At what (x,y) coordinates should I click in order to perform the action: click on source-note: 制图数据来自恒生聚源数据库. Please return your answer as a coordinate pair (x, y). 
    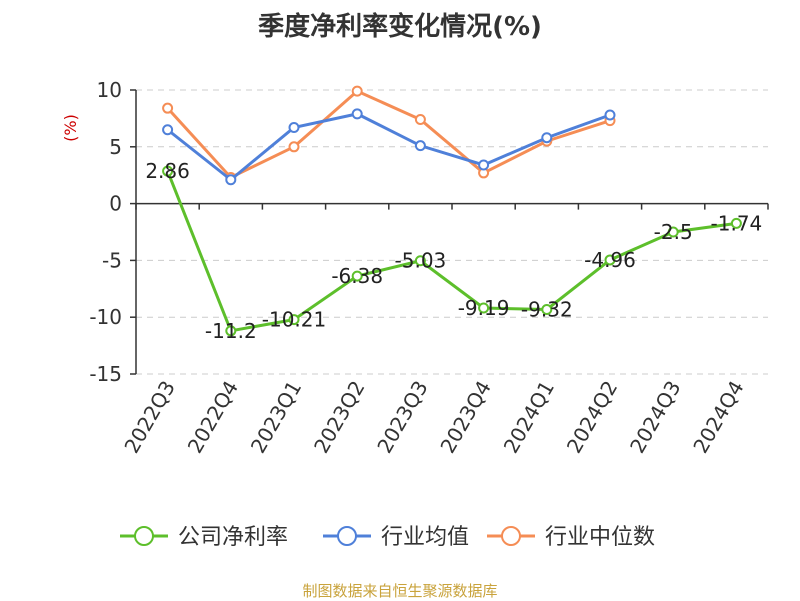
    Looking at the image, I should click on (400, 591).